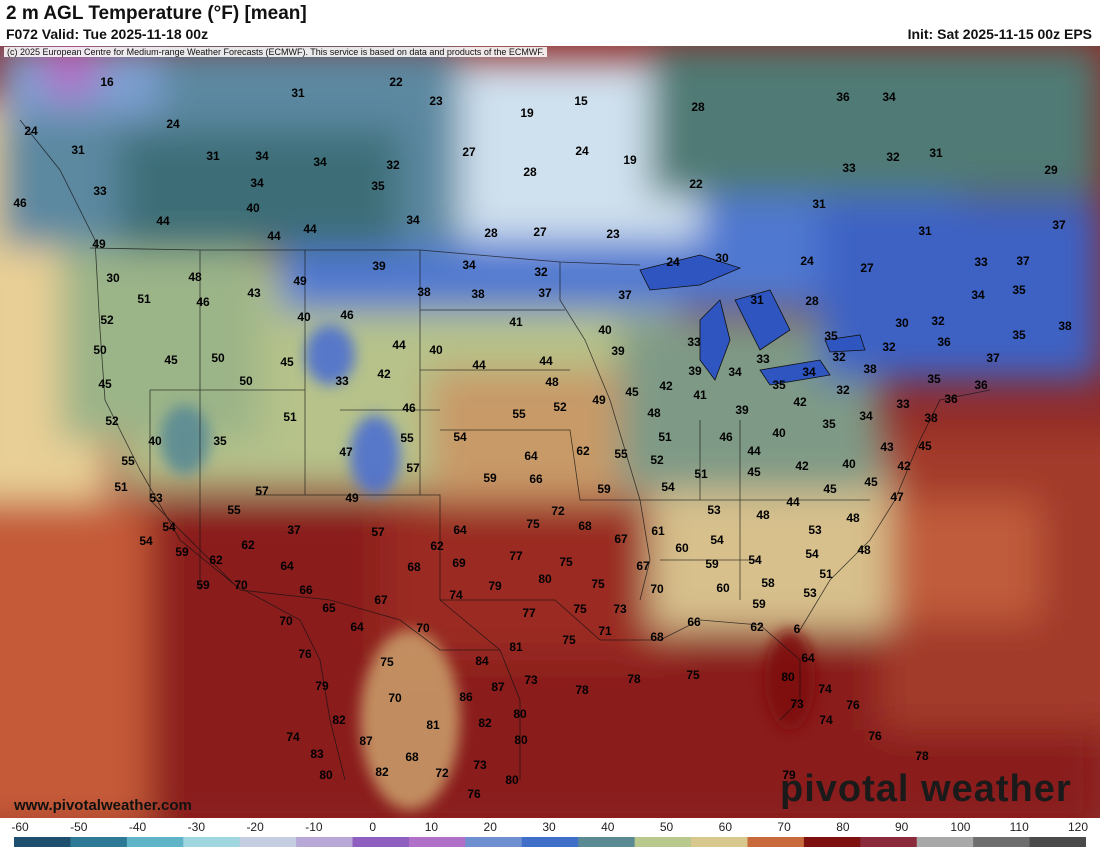 This screenshot has width=1100, height=850. What do you see at coordinates (79, 827) in the screenshot?
I see `colorbar-tick-label: -50` at bounding box center [79, 827].